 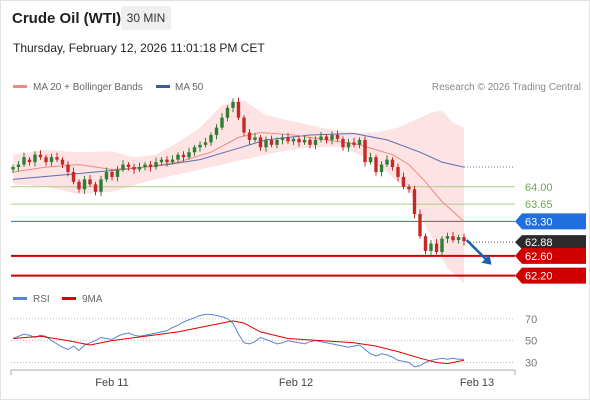 I want to click on x-axis: Feb 11 Feb 12 Feb 13, so click(x=263, y=379).